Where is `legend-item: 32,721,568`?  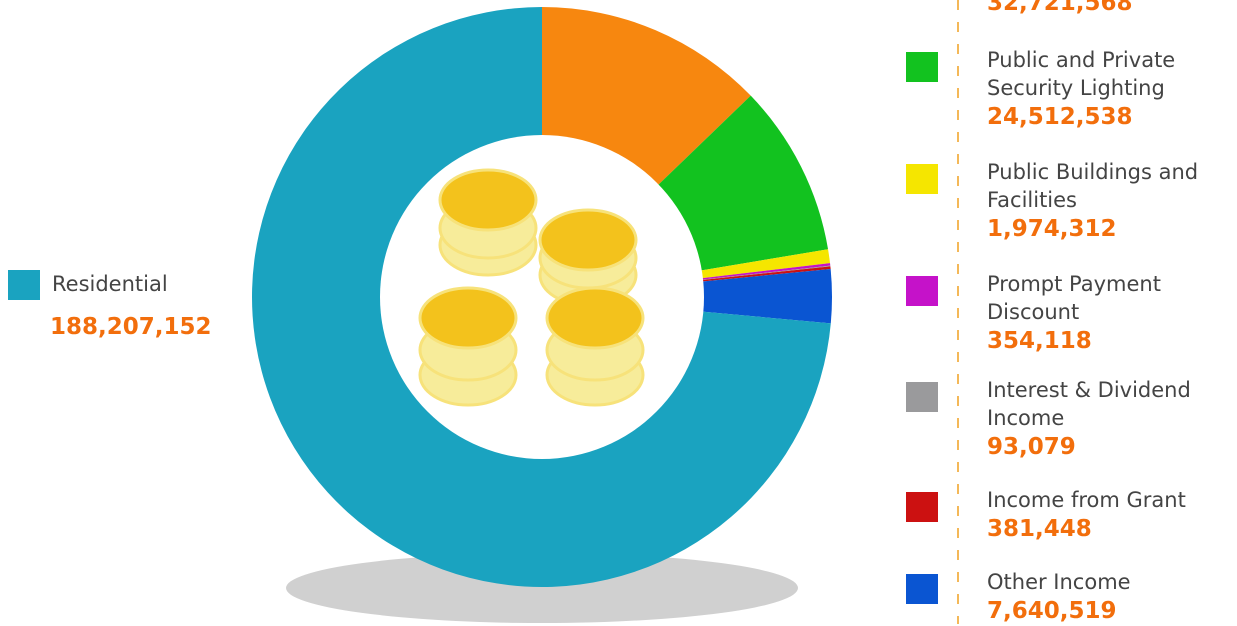
legend-item: 32,721,568 is located at coordinates (1112, 9).